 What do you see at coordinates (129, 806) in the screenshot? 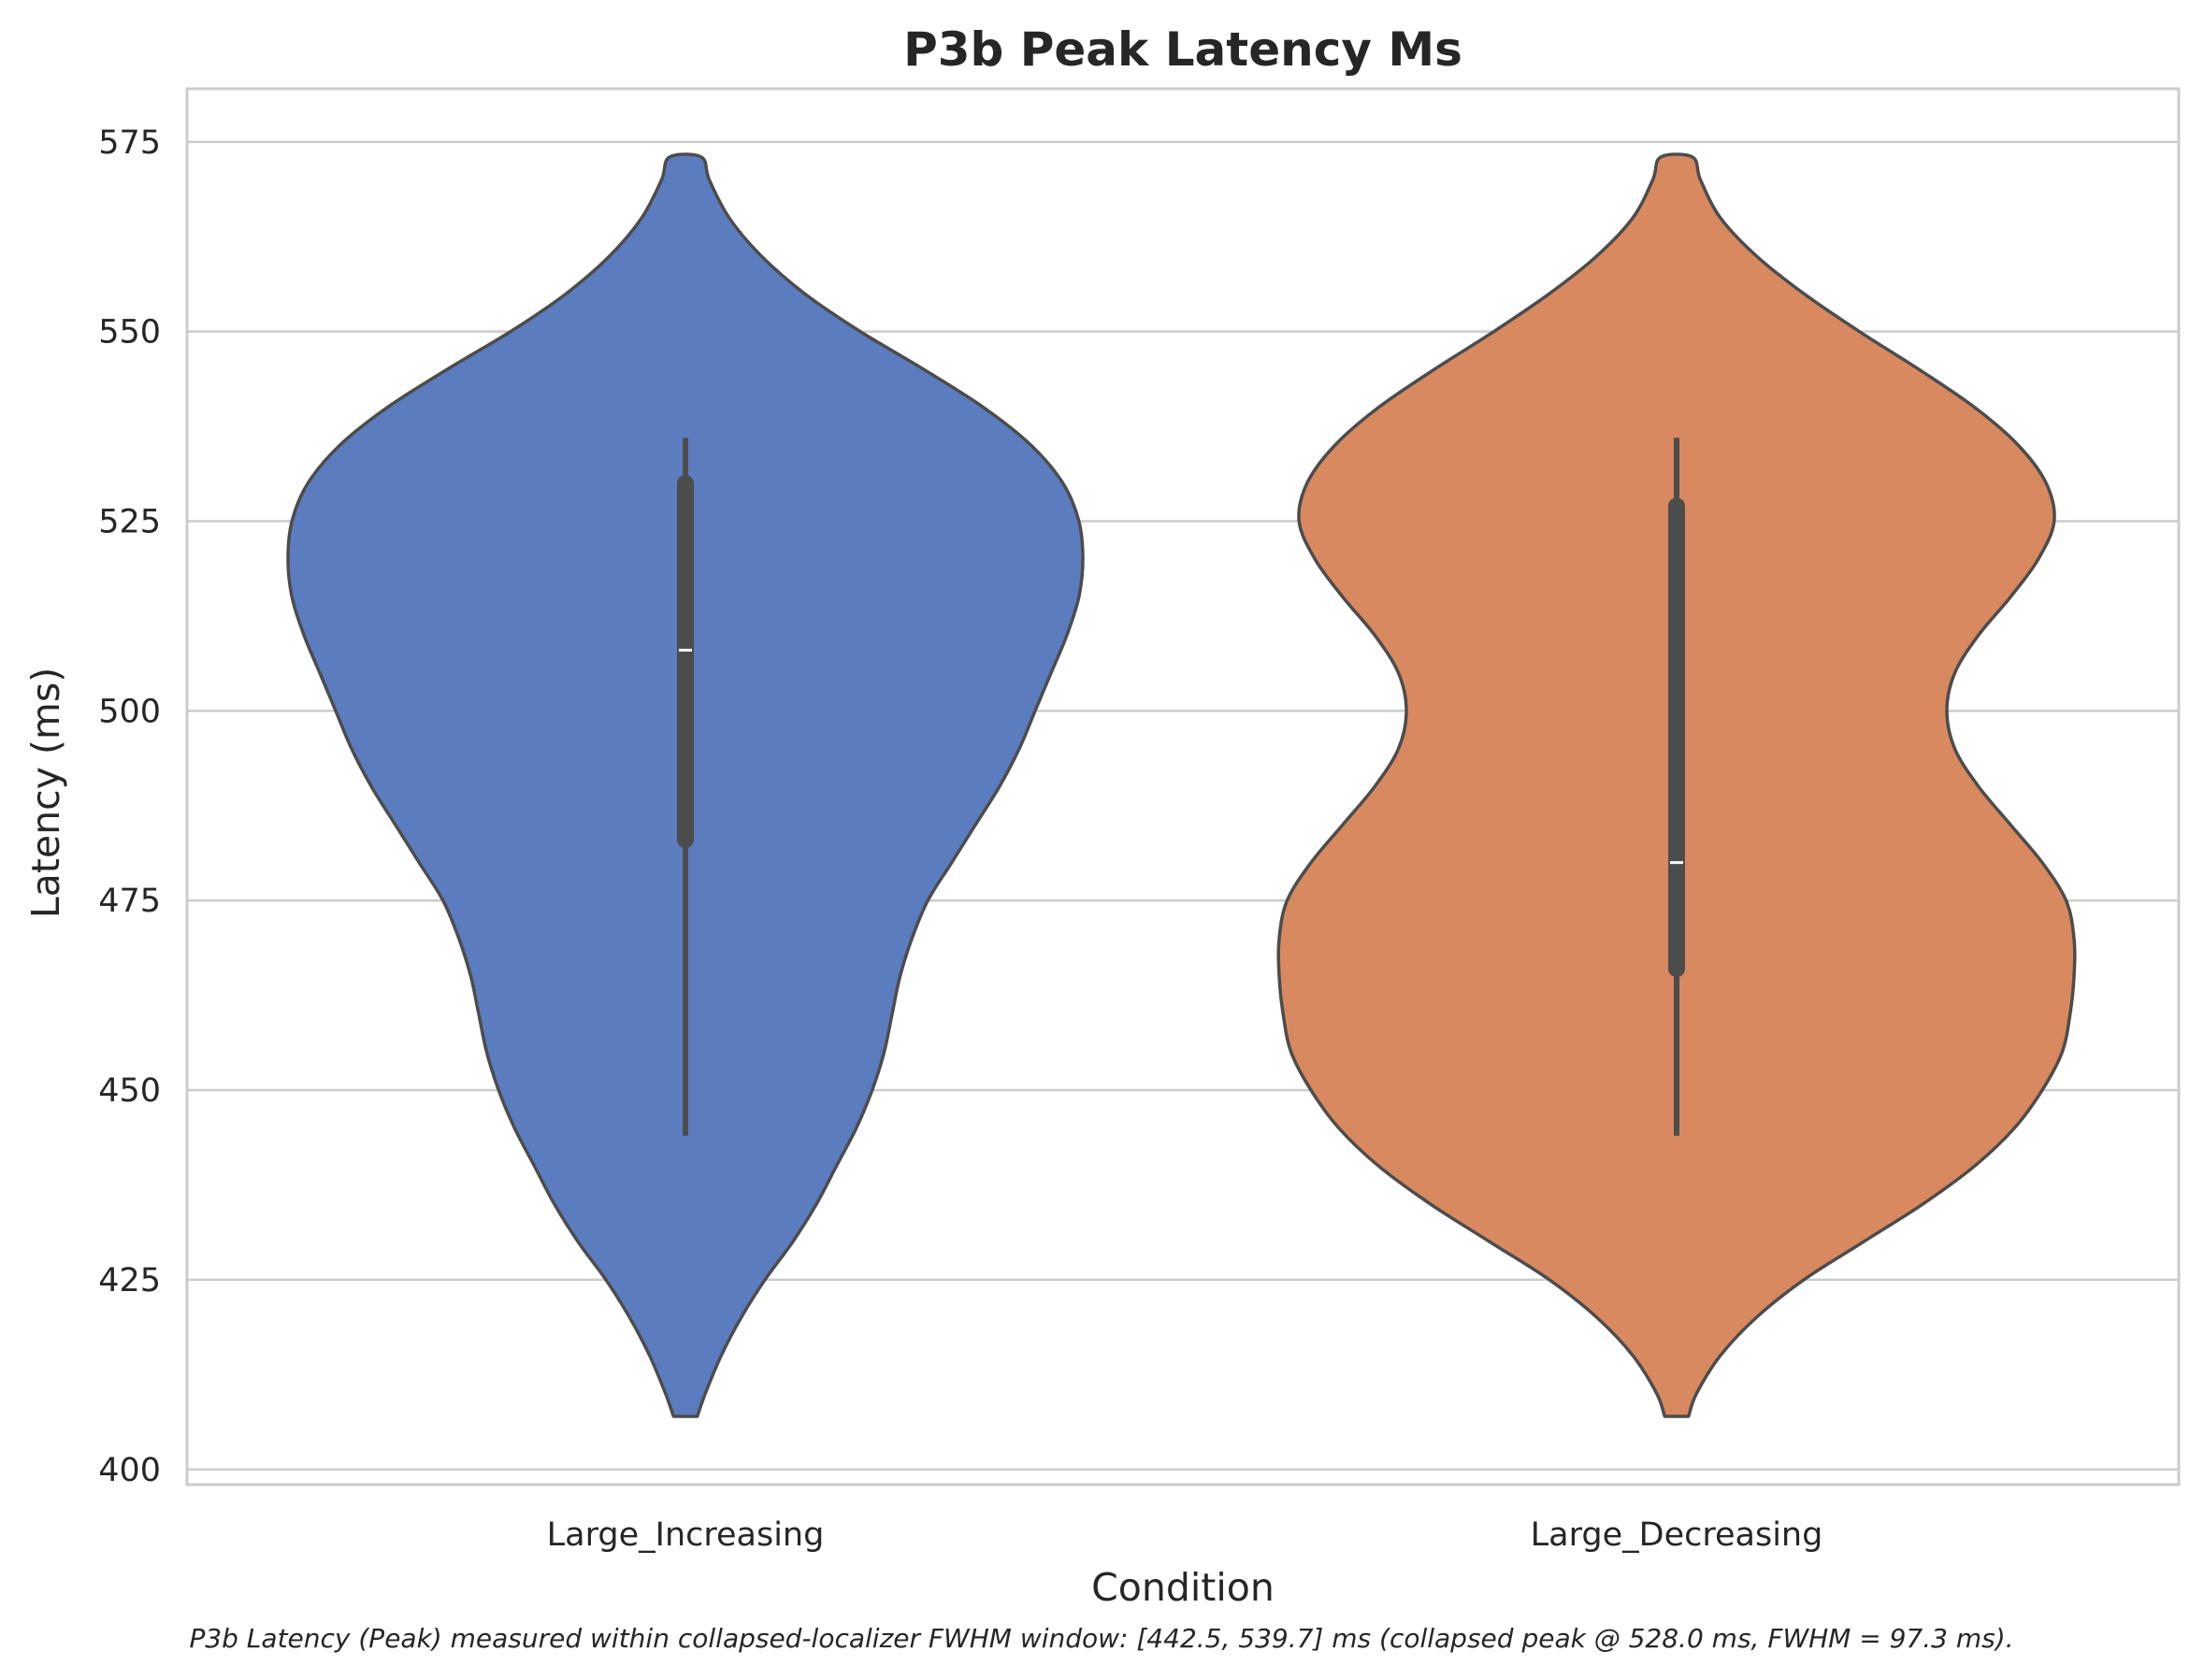
I see `y-tick-labels: 400 425 450 475 500 525 550 575` at bounding box center [129, 806].